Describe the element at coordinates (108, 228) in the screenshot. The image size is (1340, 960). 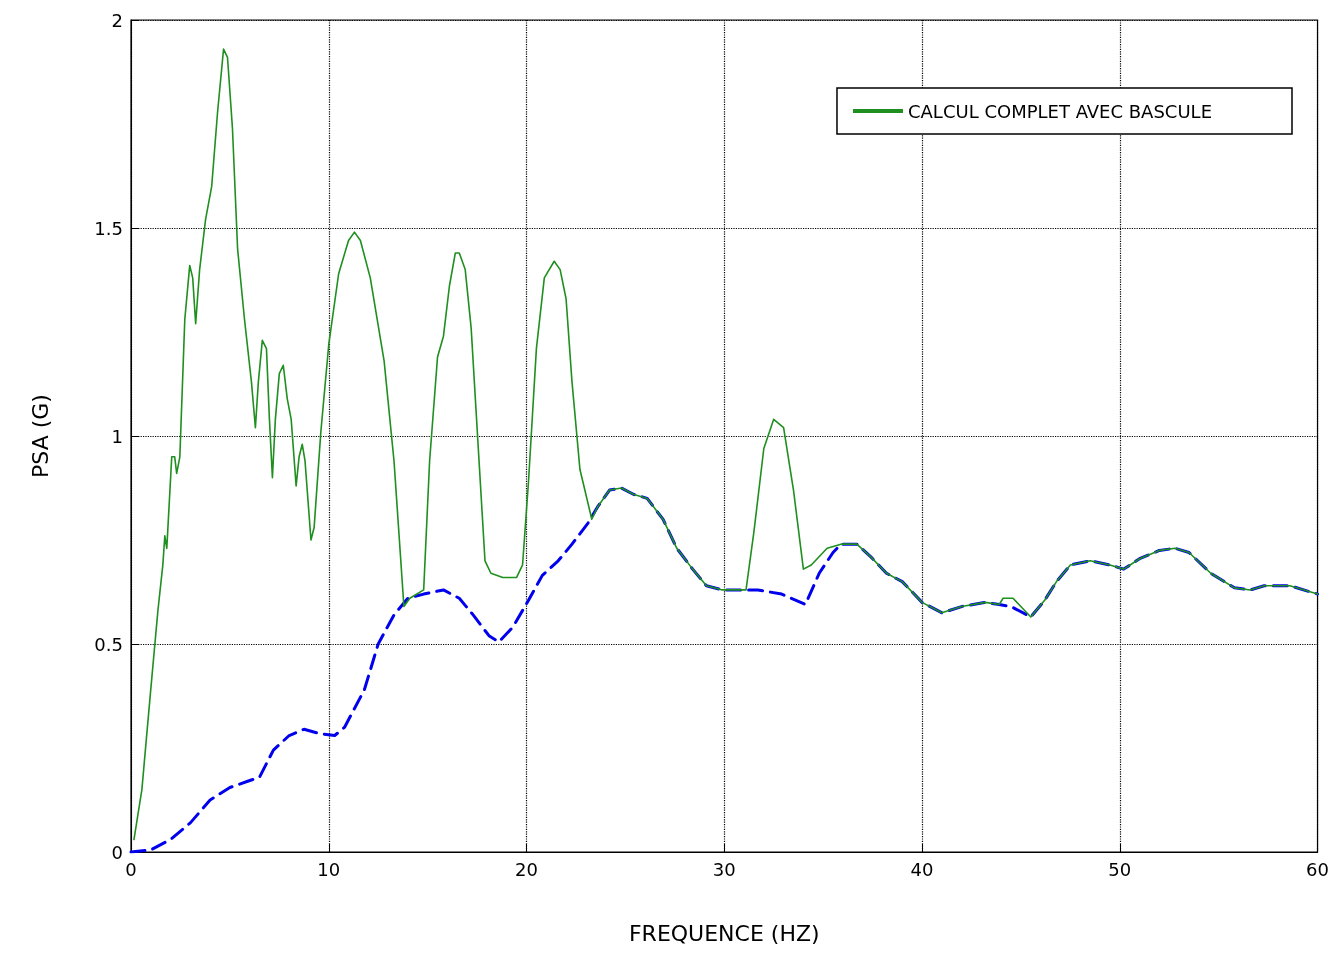
I see `y-tick-label: 1.5` at that location.